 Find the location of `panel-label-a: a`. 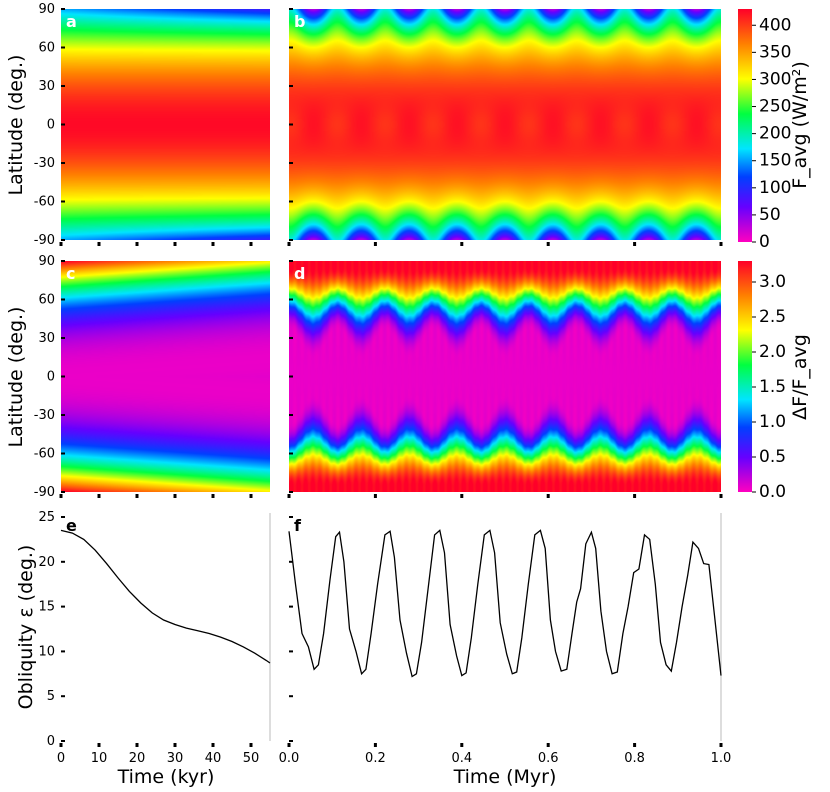

panel-label-a: a is located at coordinates (71, 21).